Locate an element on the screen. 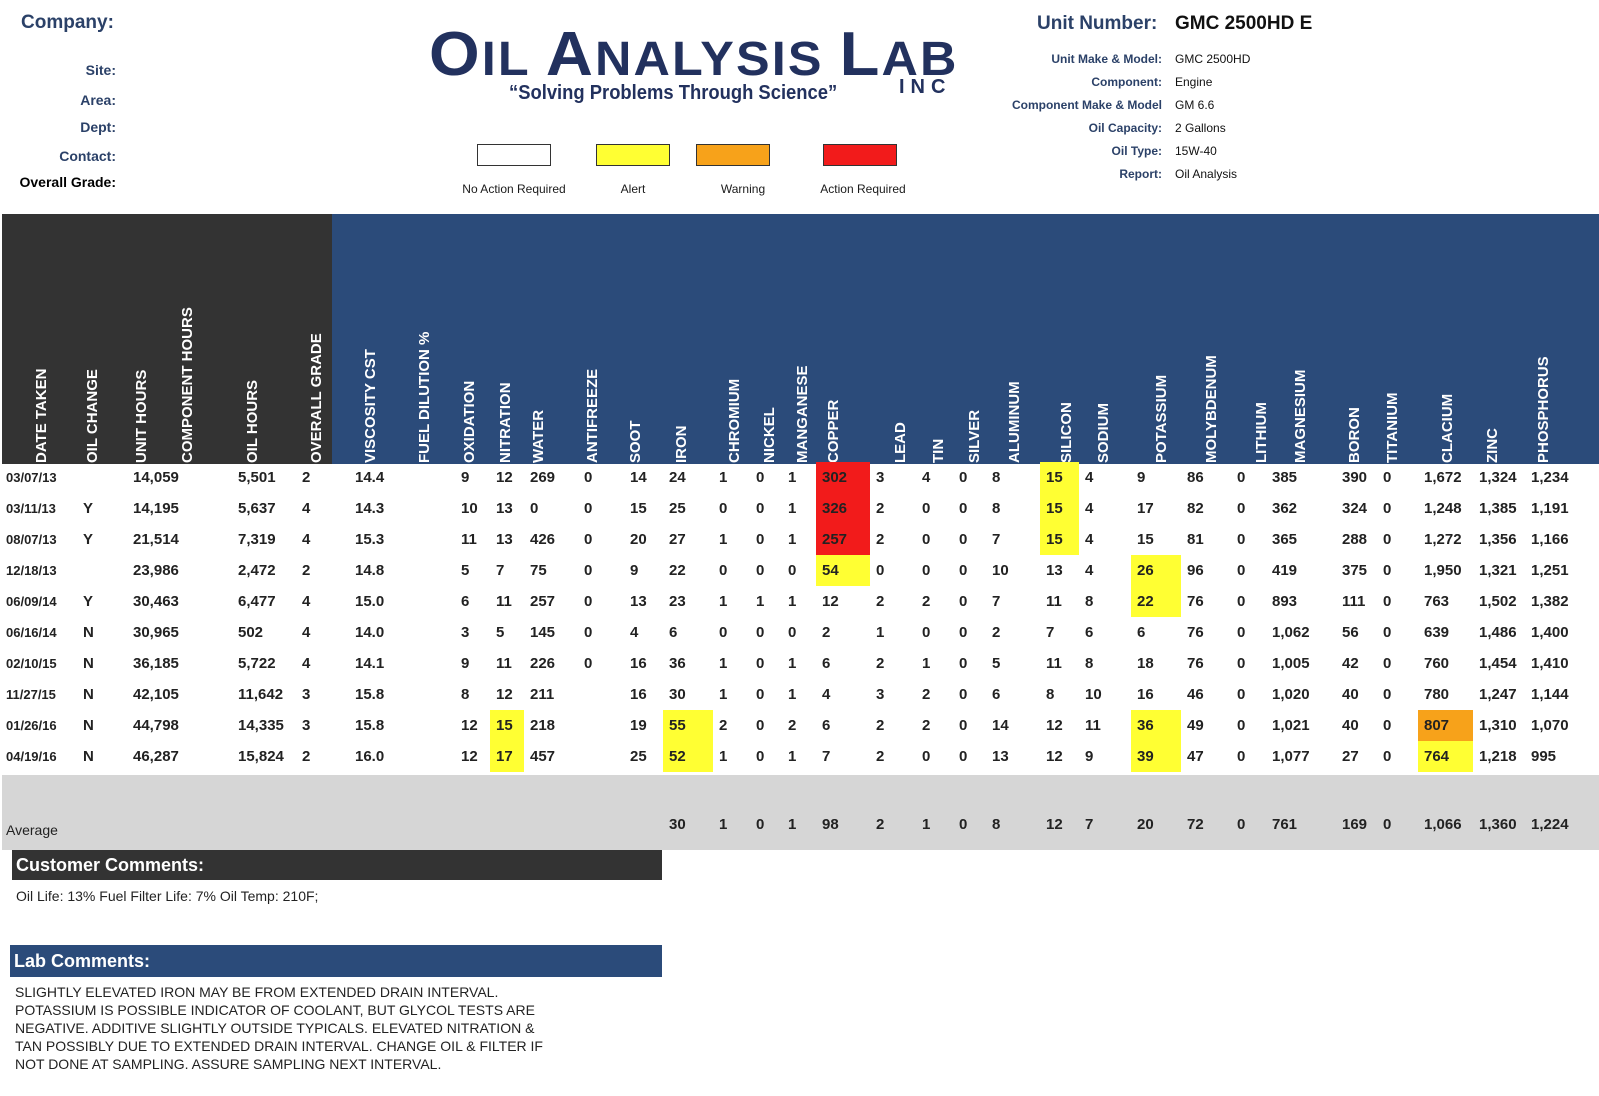  dept-label: Dept: is located at coordinates (98, 127).